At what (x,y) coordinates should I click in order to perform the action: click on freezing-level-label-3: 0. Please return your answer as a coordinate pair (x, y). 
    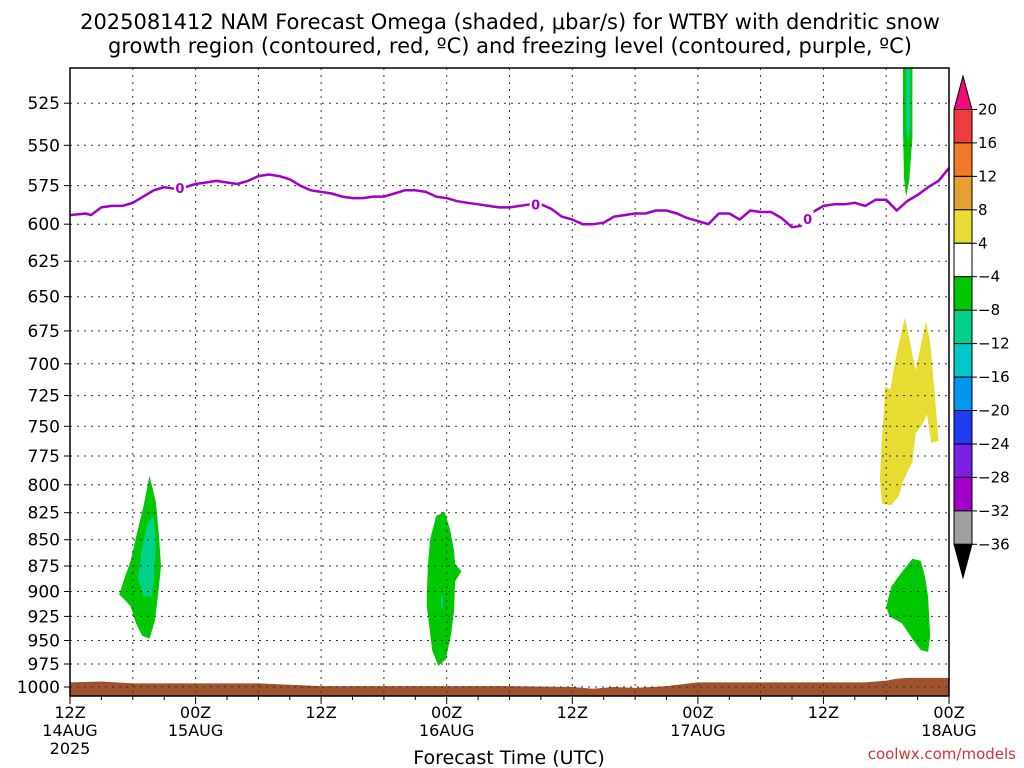
    Looking at the image, I should click on (807, 220).